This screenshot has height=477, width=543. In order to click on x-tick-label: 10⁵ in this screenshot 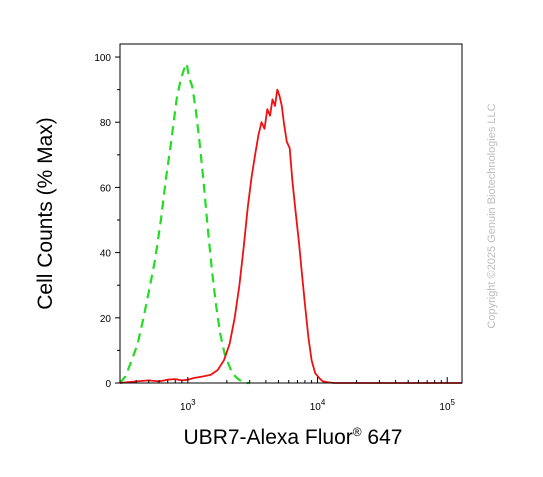, I will do `click(447, 405)`.